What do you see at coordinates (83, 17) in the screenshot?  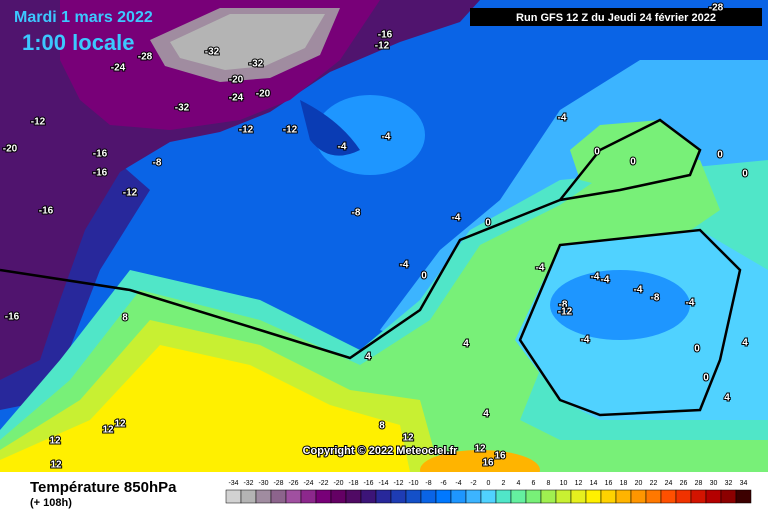 I see `map-date: Mardi 1 mars 2022` at bounding box center [83, 17].